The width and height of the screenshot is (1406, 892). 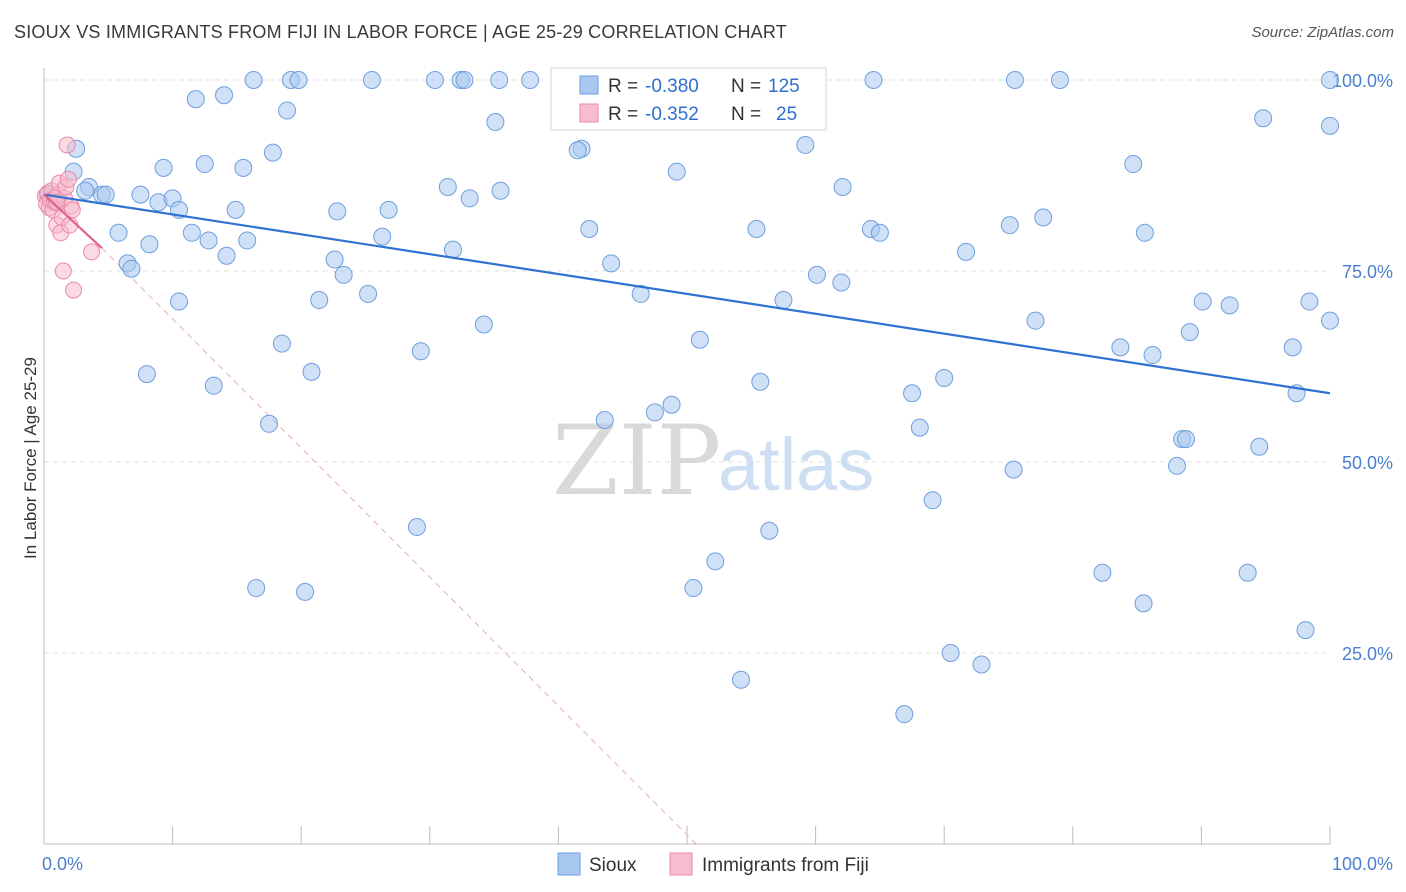 What do you see at coordinates (672, 114) in the screenshot?
I see `legend-fiji-r-value: -0.352` at bounding box center [672, 114].